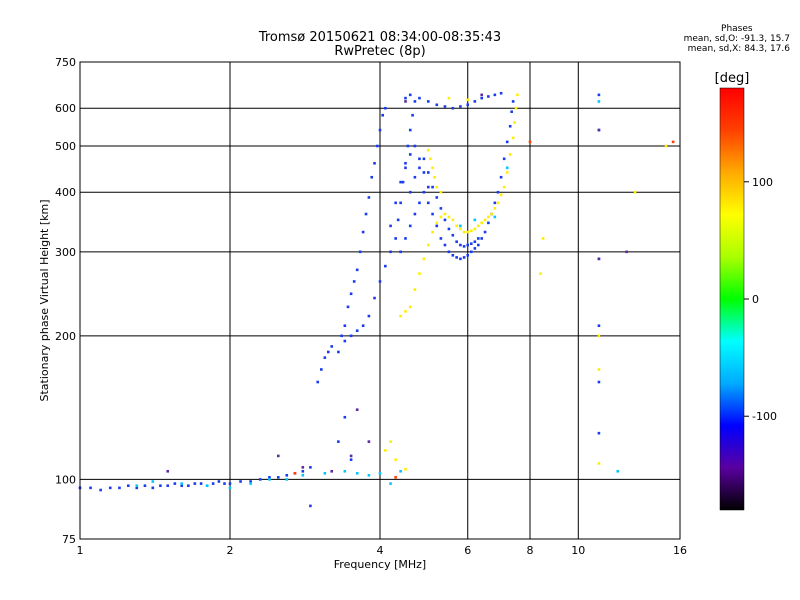 The height and width of the screenshot is (600, 800). What do you see at coordinates (746, 291) in the screenshot?
I see `colorbar: [deg] 100 0 -100` at bounding box center [746, 291].